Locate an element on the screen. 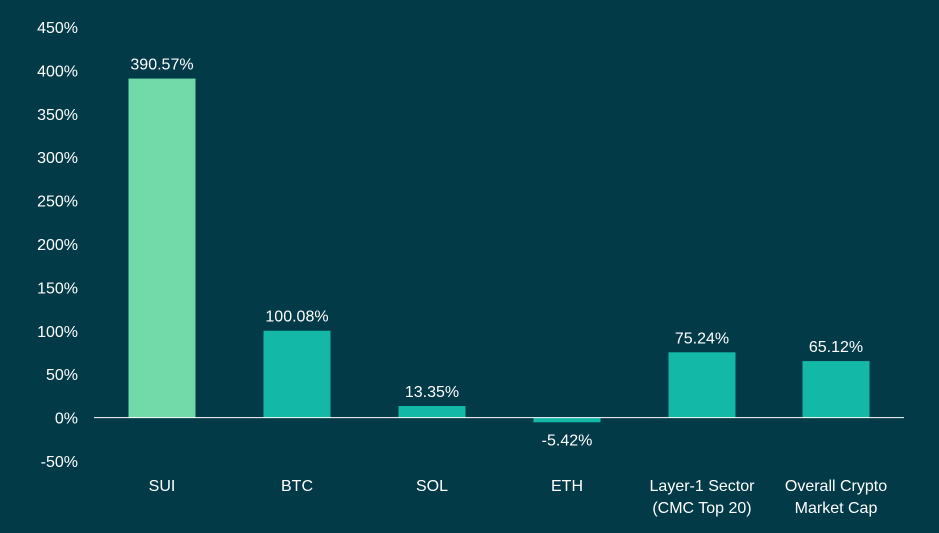 The image size is (939, 533). x-category-label: Layer-1 Sector is located at coordinates (703, 486).